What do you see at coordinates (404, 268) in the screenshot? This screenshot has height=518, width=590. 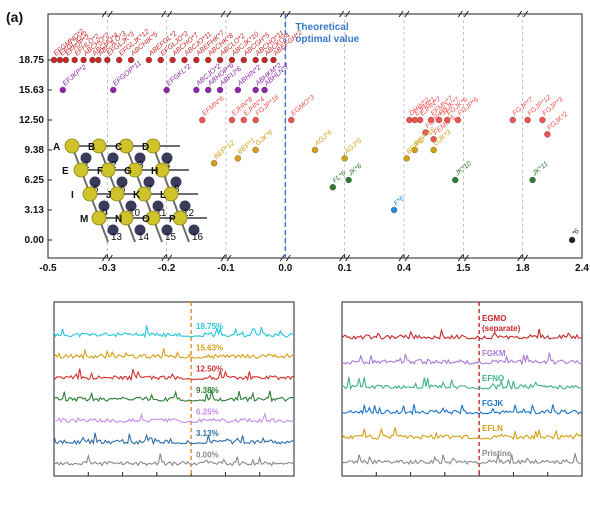 I see `x-tick-label: 0.4` at bounding box center [404, 268].